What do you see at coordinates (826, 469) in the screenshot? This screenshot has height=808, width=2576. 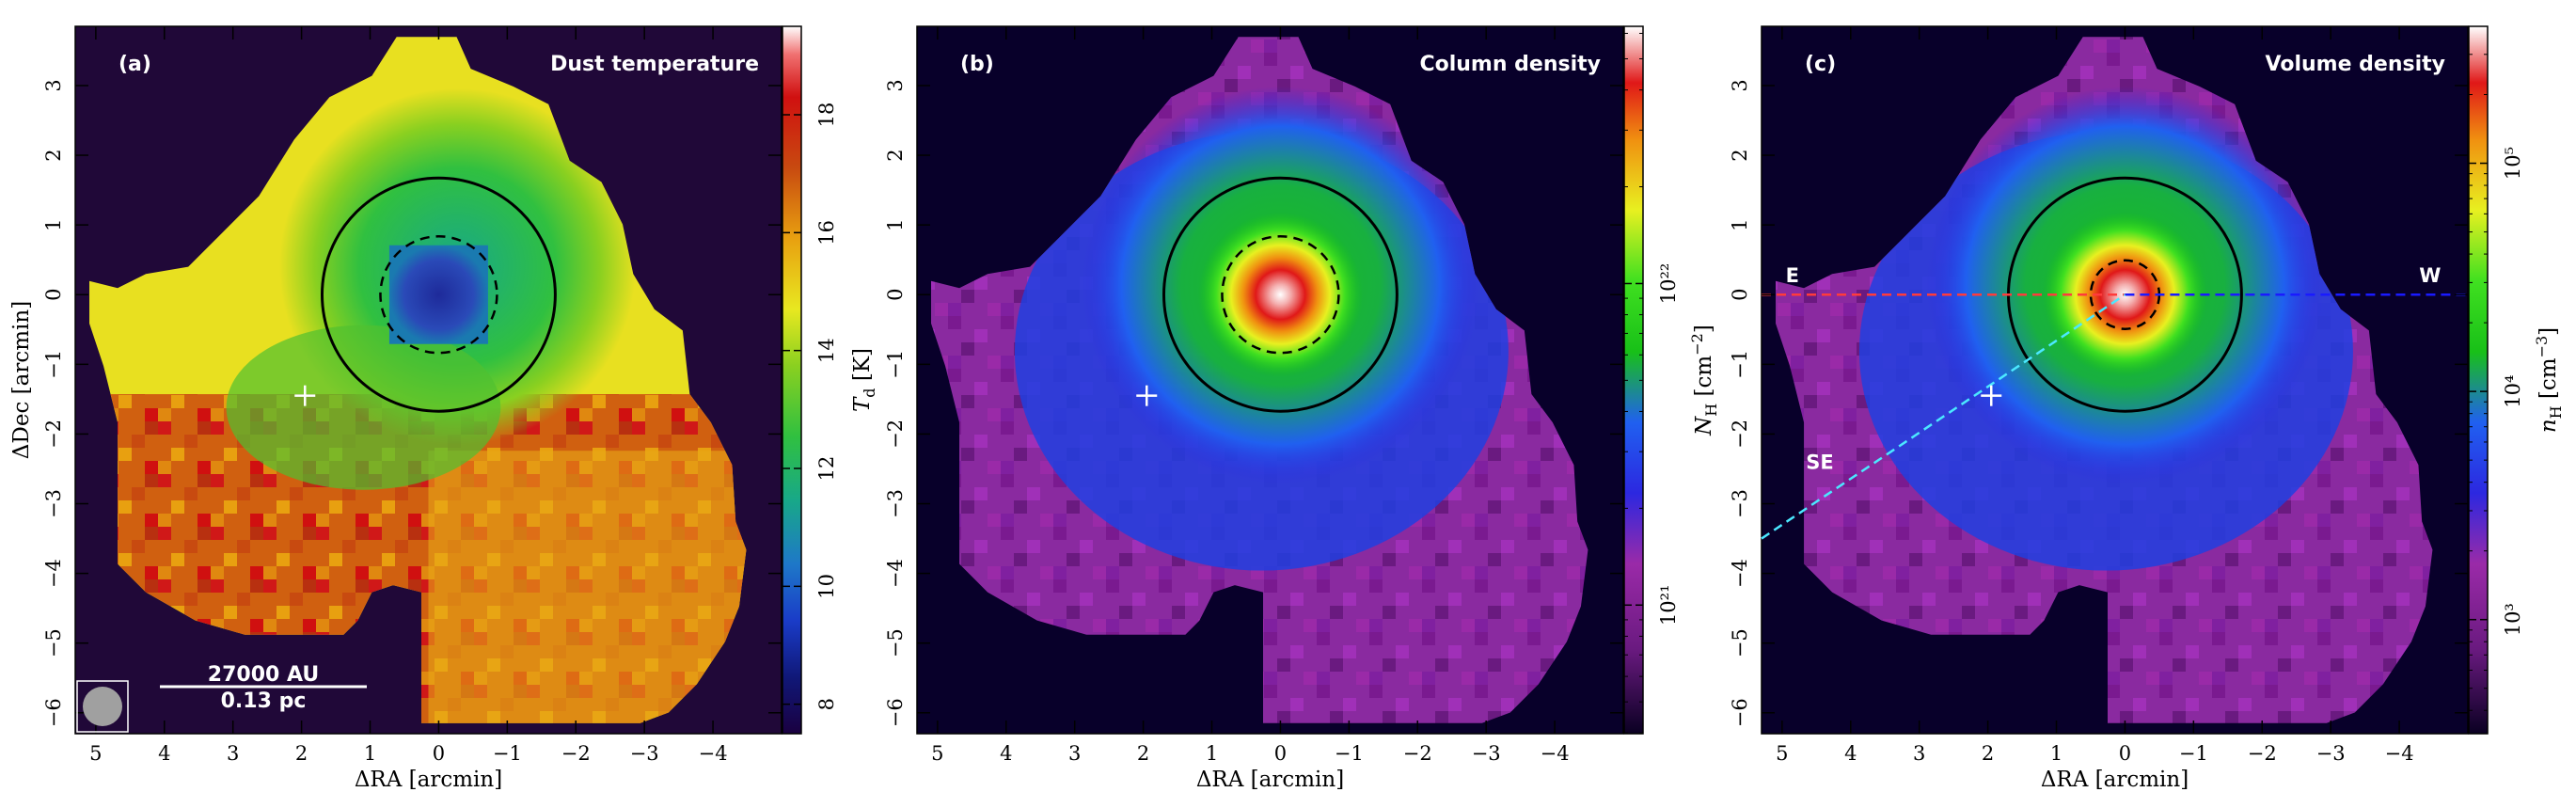 I see `colorbar-tick-label: 12` at bounding box center [826, 469].